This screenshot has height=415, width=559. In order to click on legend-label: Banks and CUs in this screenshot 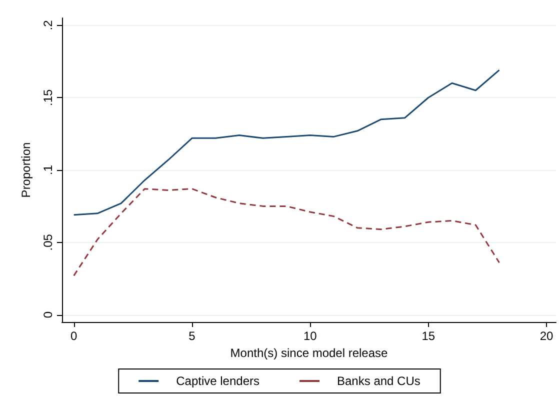, I will do `click(378, 381)`.